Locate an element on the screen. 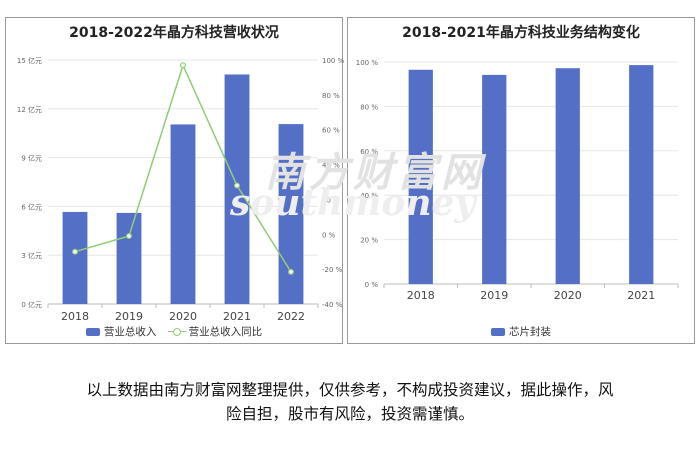  y-left-tick-label: 9 亿元 is located at coordinates (31, 158).